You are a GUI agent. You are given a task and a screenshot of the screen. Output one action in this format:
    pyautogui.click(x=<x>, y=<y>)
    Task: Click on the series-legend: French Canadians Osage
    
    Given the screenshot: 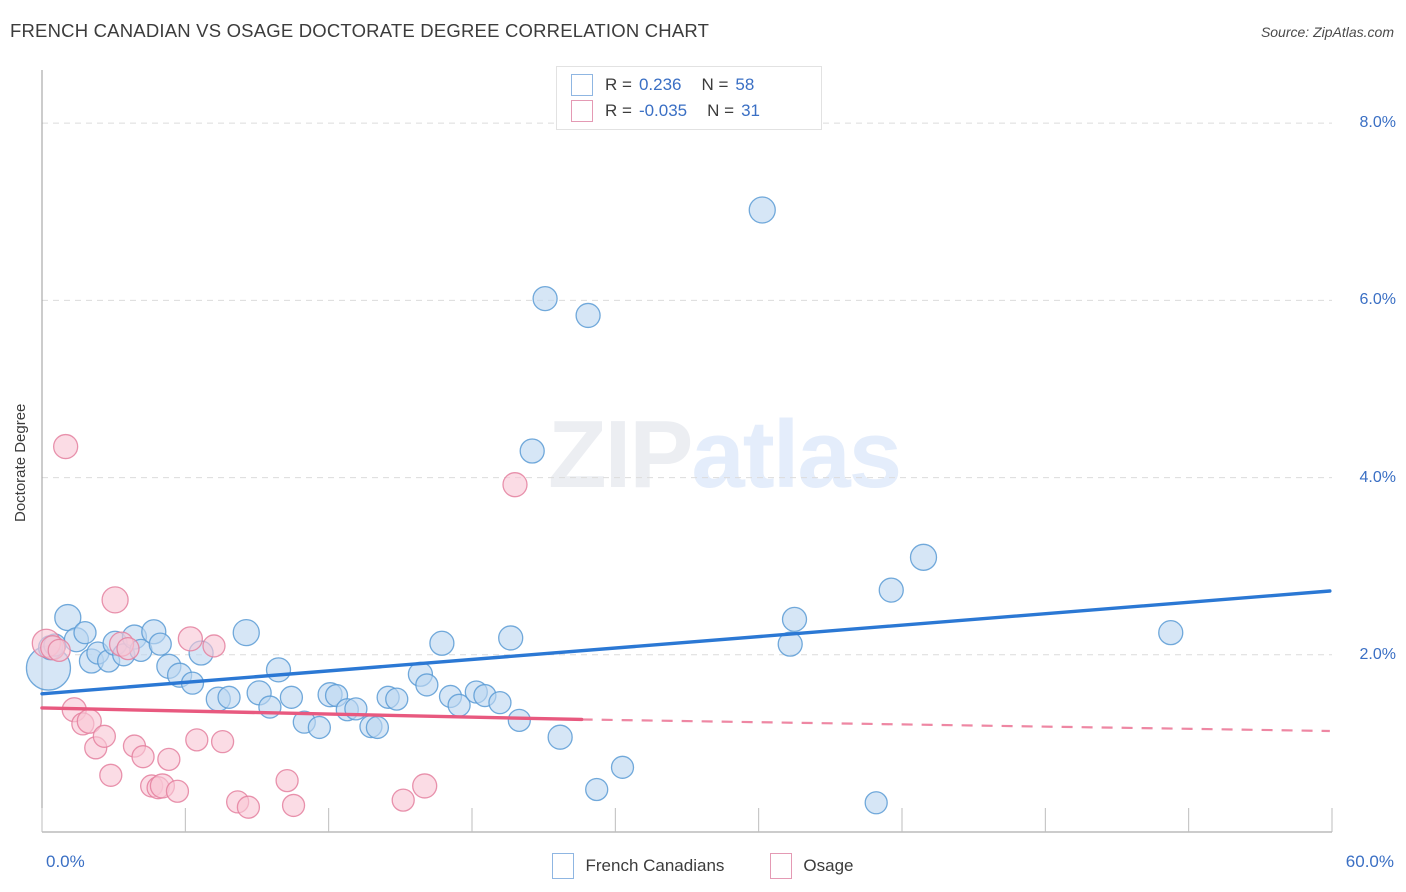 What is the action you would take?
    pyautogui.click(x=703, y=866)
    